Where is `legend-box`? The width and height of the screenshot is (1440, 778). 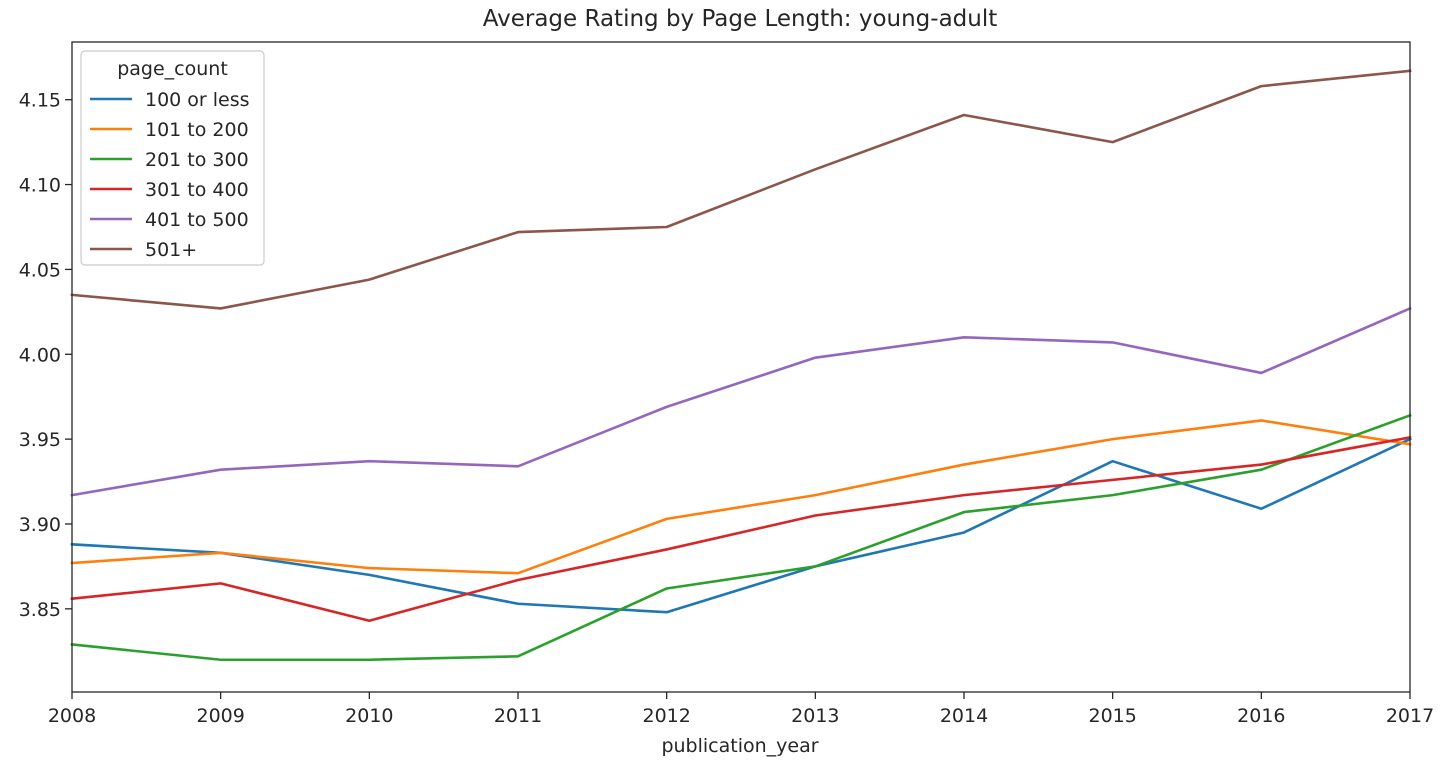 legend-box is located at coordinates (172, 158).